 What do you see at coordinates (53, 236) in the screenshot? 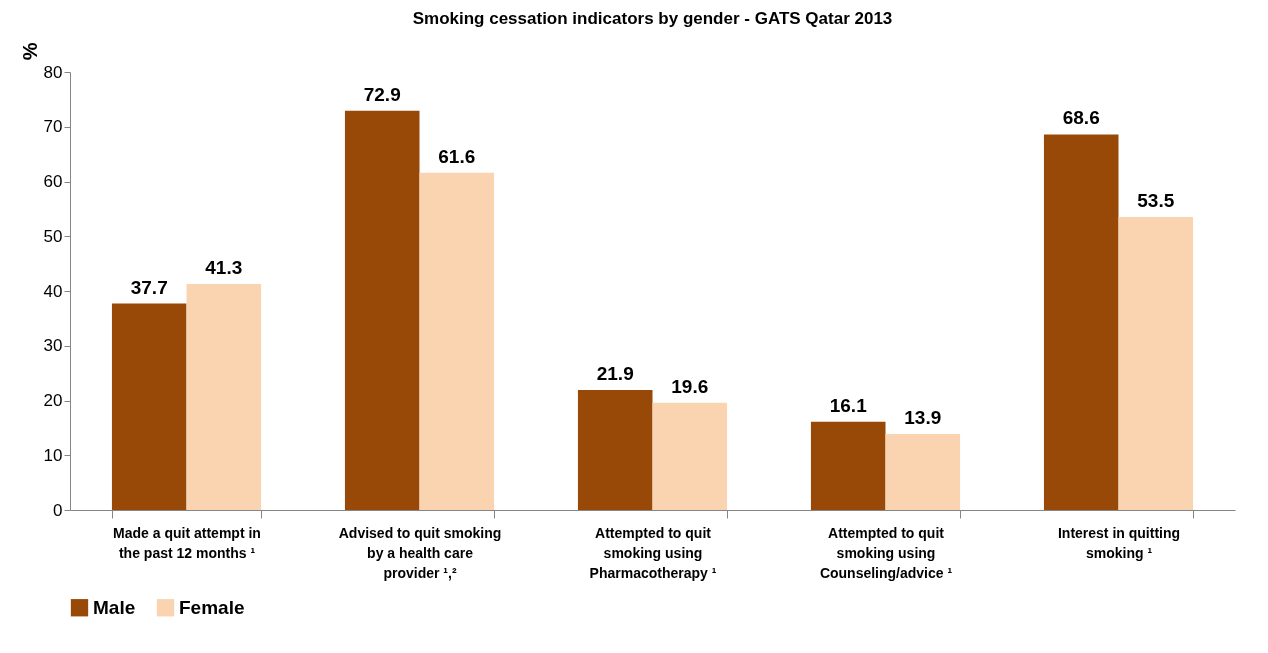
I see `y-tick-label: 50` at bounding box center [53, 236].